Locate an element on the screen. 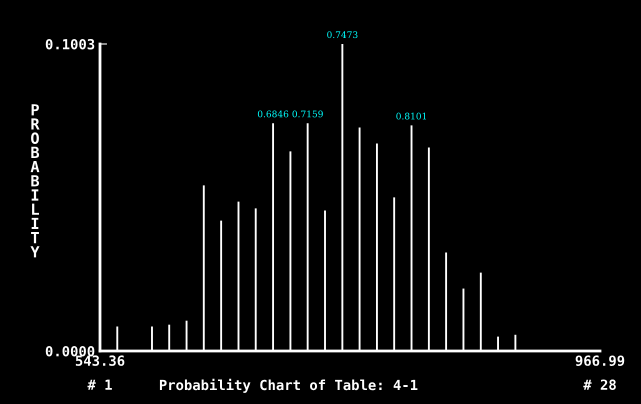  text: # 28 is located at coordinates (599, 384).